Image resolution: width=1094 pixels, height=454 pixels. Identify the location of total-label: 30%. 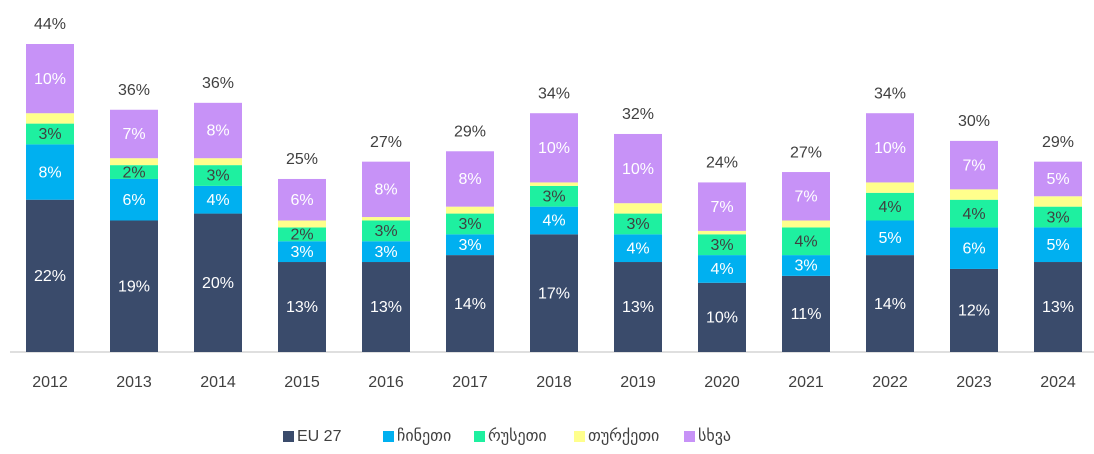
(974, 121).